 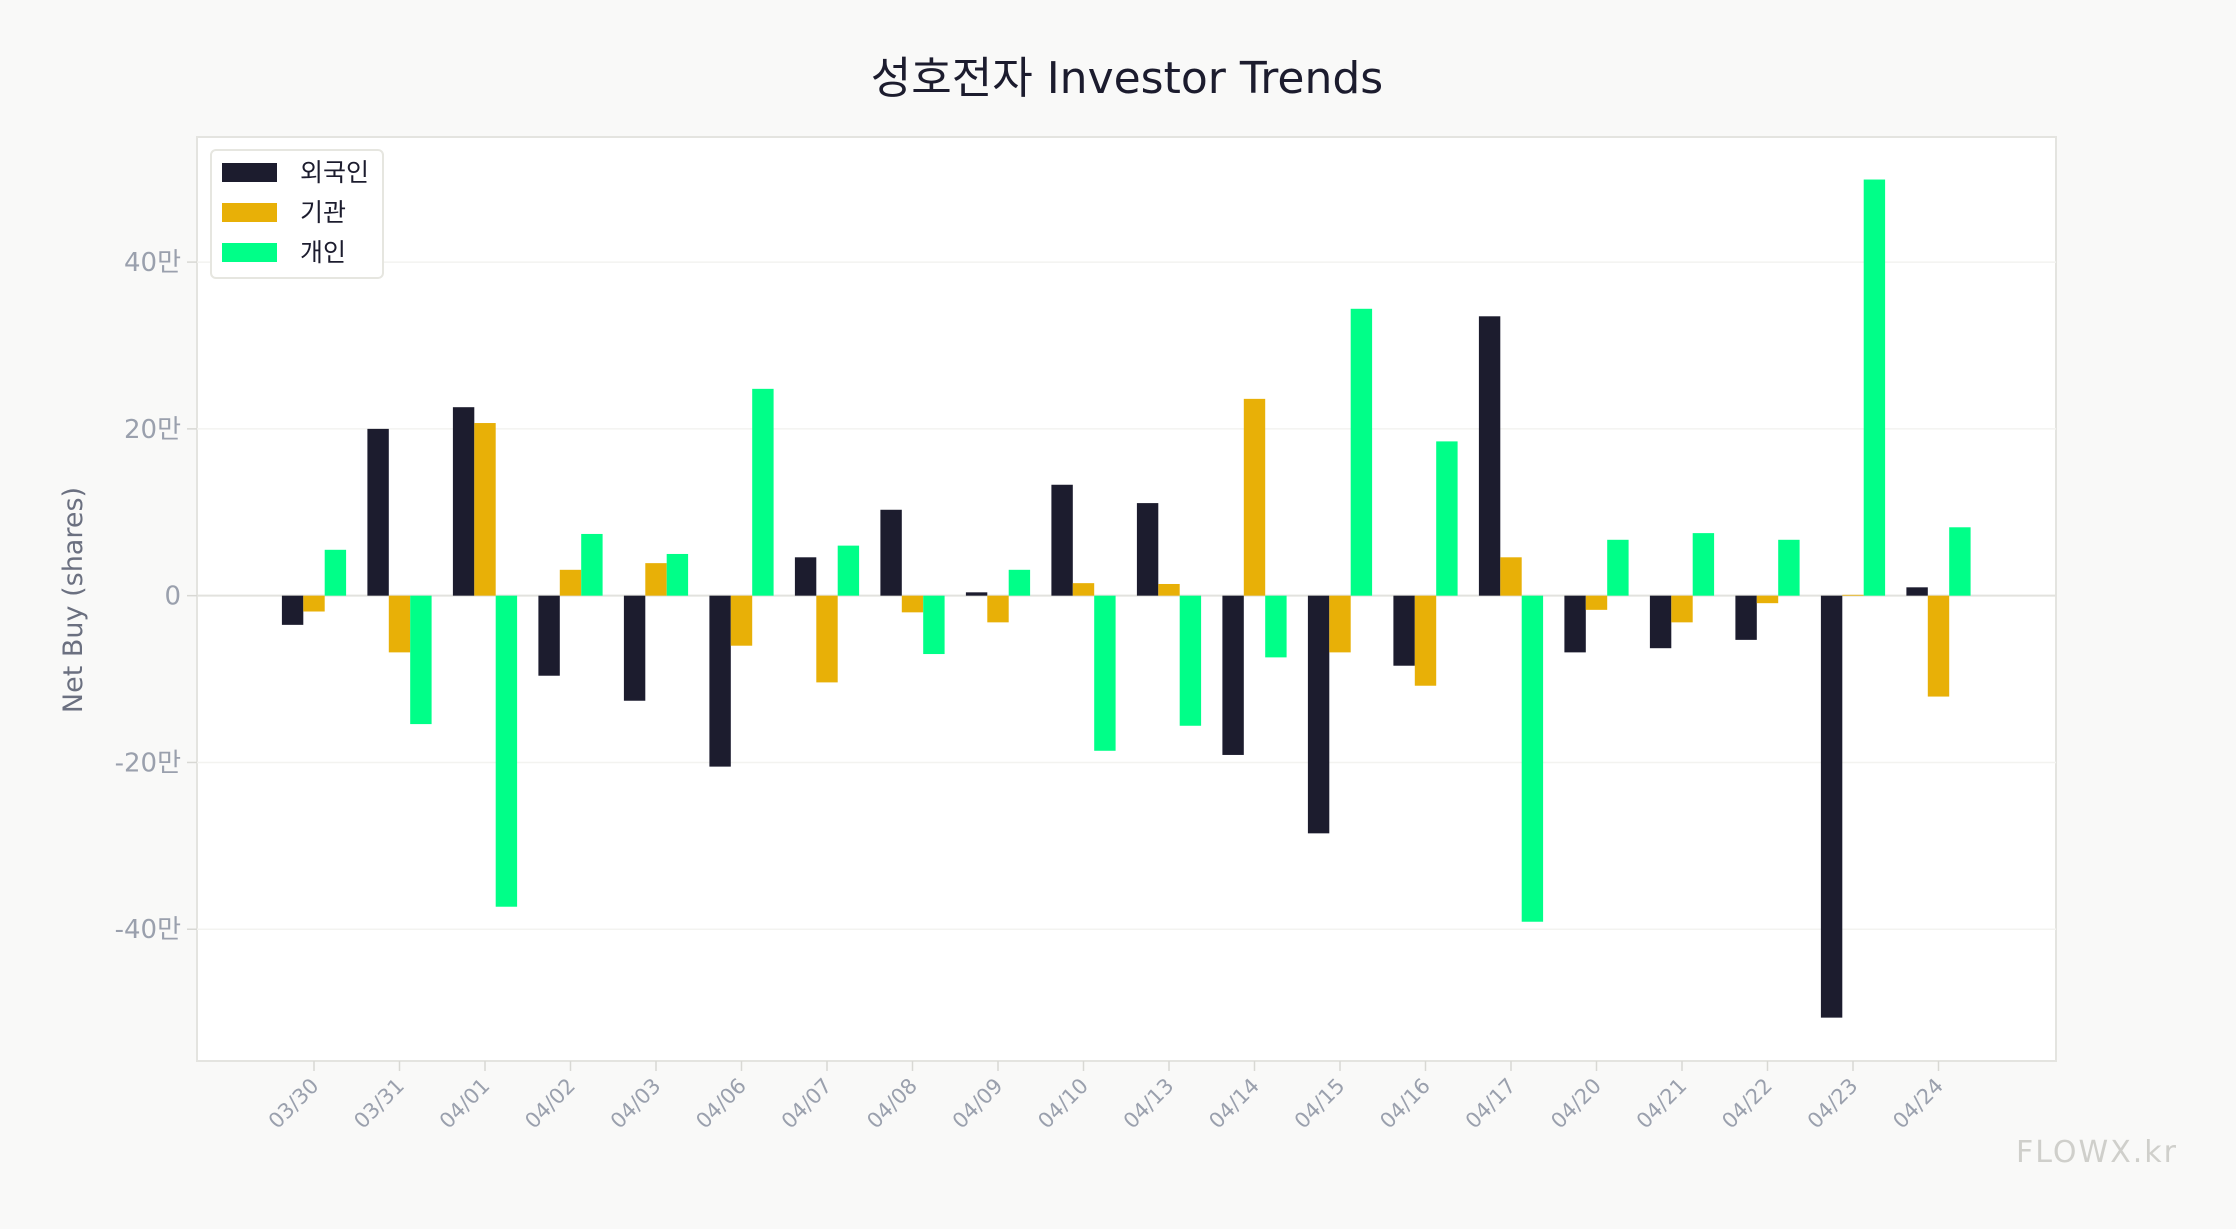 What do you see at coordinates (334, 172) in the screenshot?
I see `legend-label: 외국인` at bounding box center [334, 172].